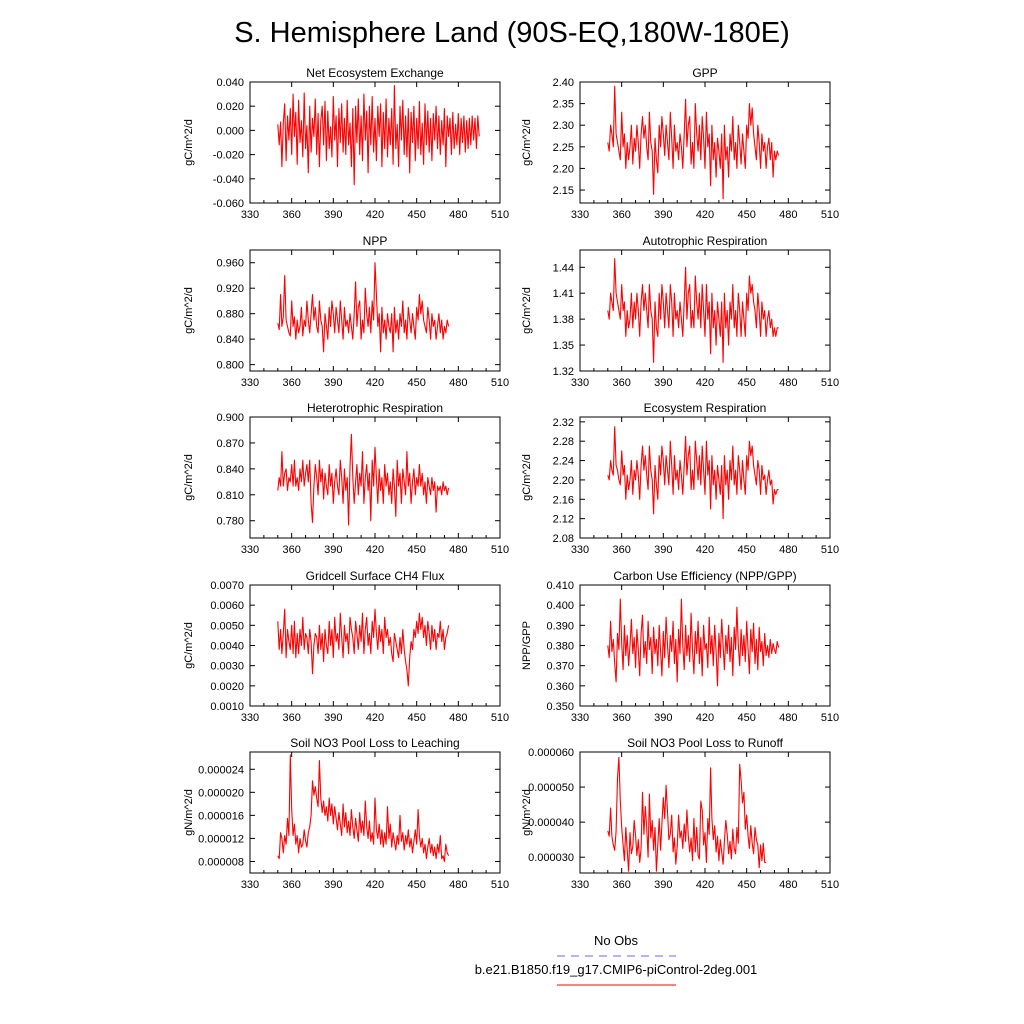  What do you see at coordinates (563, 169) in the screenshot?
I see `y-tick-label: 2.20` at bounding box center [563, 169].